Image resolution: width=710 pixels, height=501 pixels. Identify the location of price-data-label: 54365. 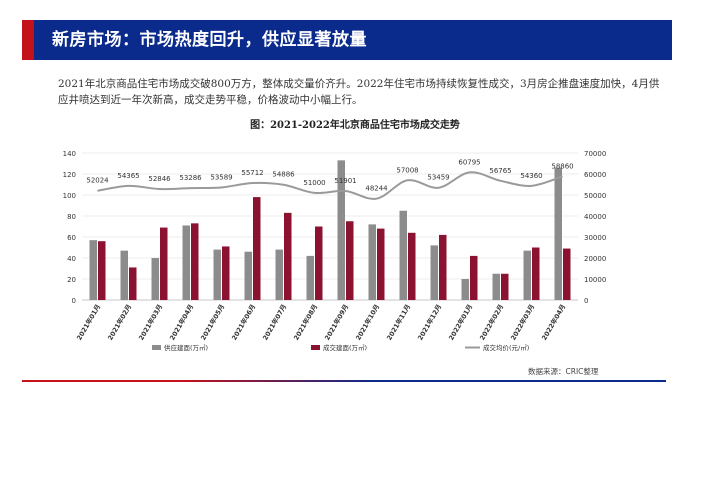
(128, 176).